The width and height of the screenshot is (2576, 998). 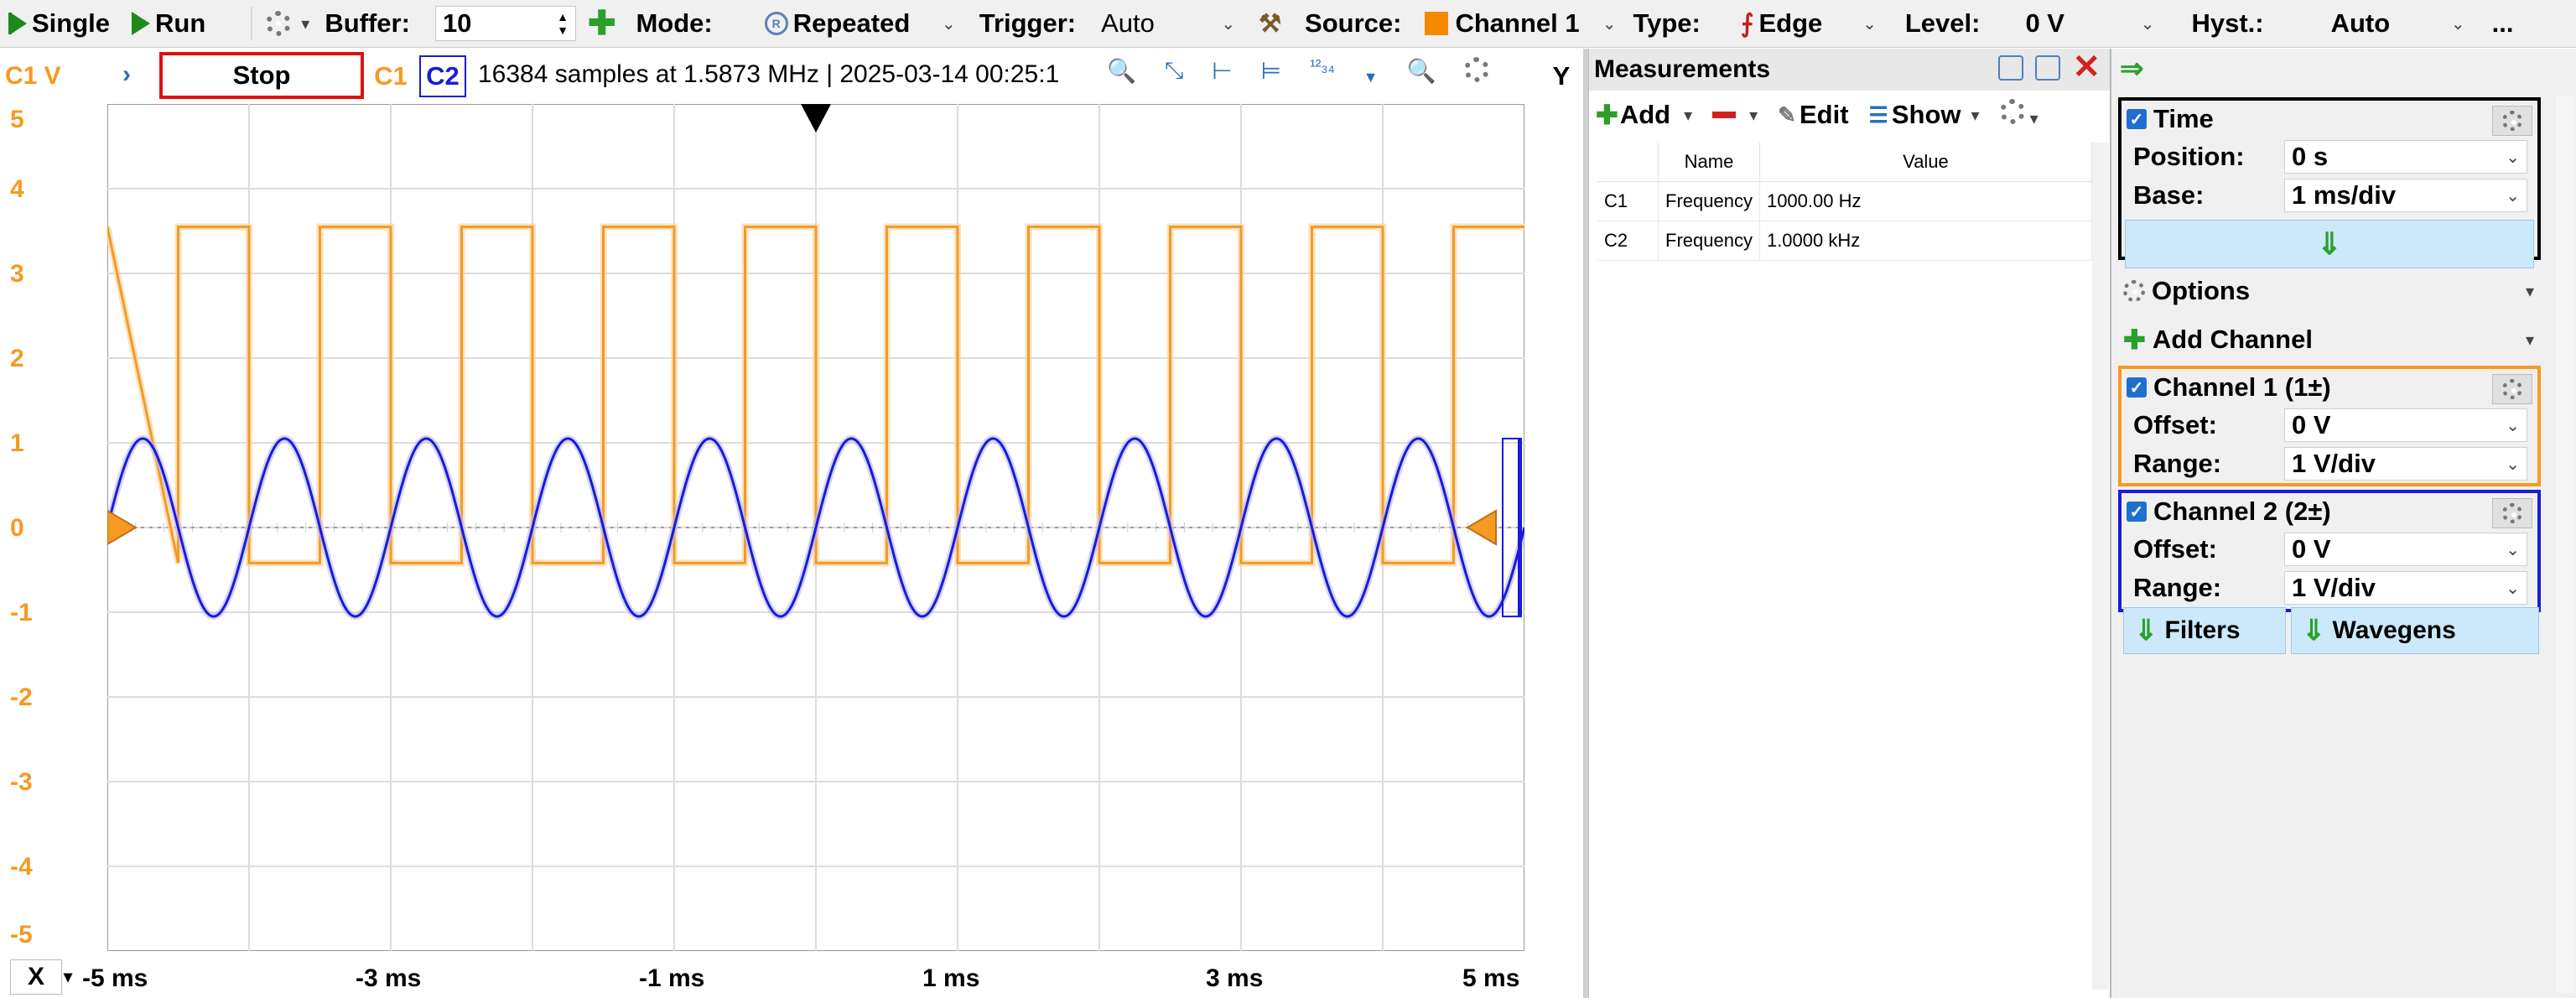 What do you see at coordinates (2405, 588) in the screenshot?
I see `ch2-range-select: 1 V/div ⌄` at bounding box center [2405, 588].